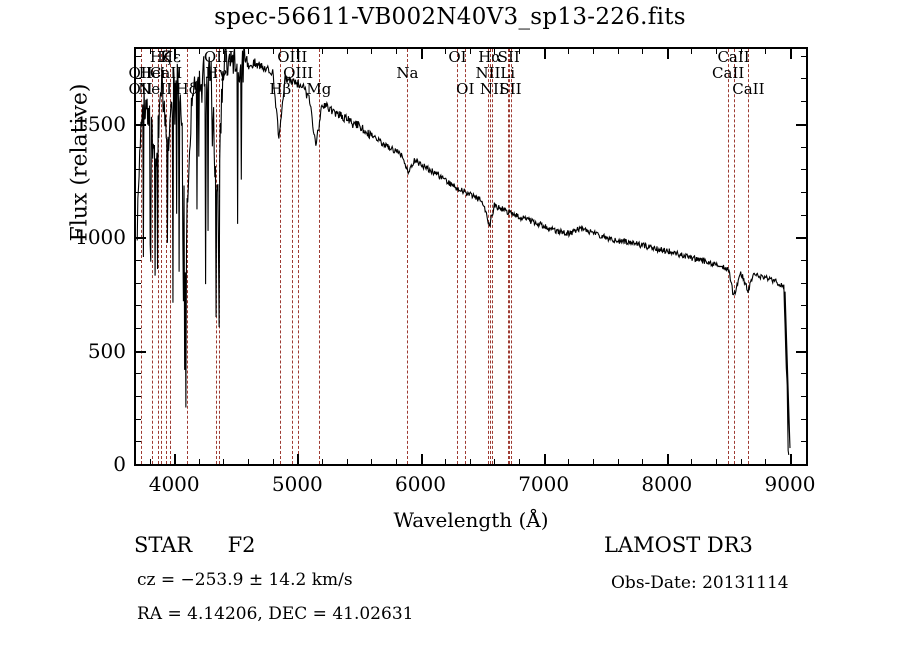 The height and width of the screenshot is (649, 900). I want to click on x-axis-label: Wavelength (Å), so click(471, 520).